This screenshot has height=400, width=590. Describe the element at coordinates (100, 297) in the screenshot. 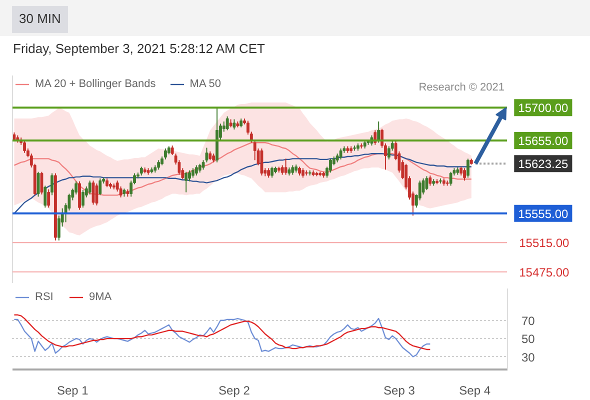

I see `legend-label: 9MA` at that location.